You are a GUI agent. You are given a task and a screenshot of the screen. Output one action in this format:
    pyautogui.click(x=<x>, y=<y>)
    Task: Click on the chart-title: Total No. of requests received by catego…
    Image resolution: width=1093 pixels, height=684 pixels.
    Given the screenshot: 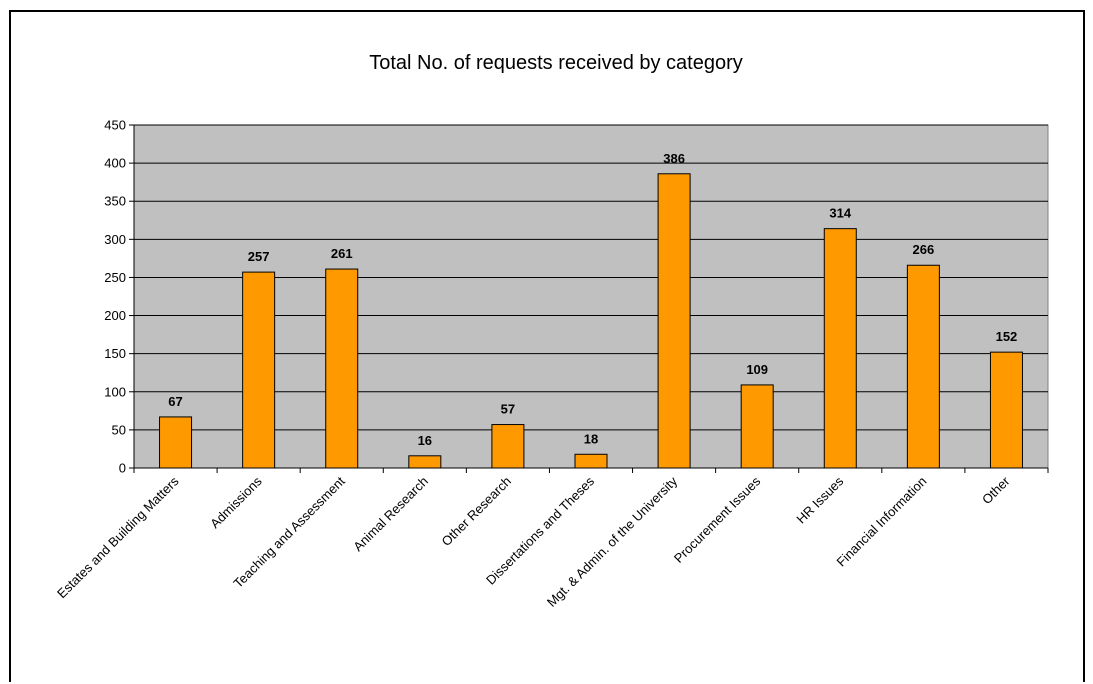 What is the action you would take?
    pyautogui.click(x=556, y=63)
    